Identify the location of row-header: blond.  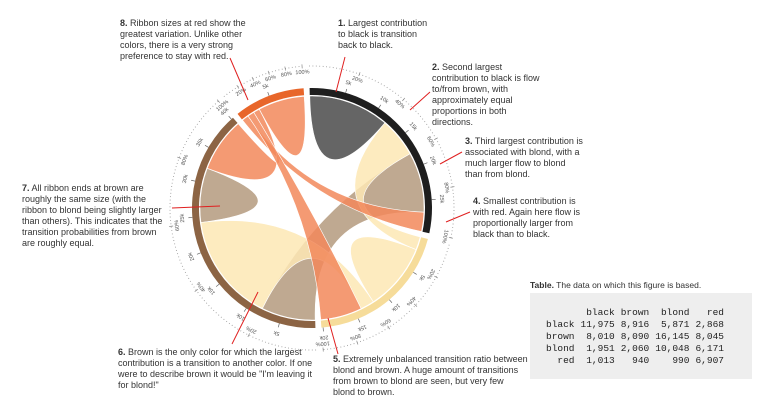
(560, 348).